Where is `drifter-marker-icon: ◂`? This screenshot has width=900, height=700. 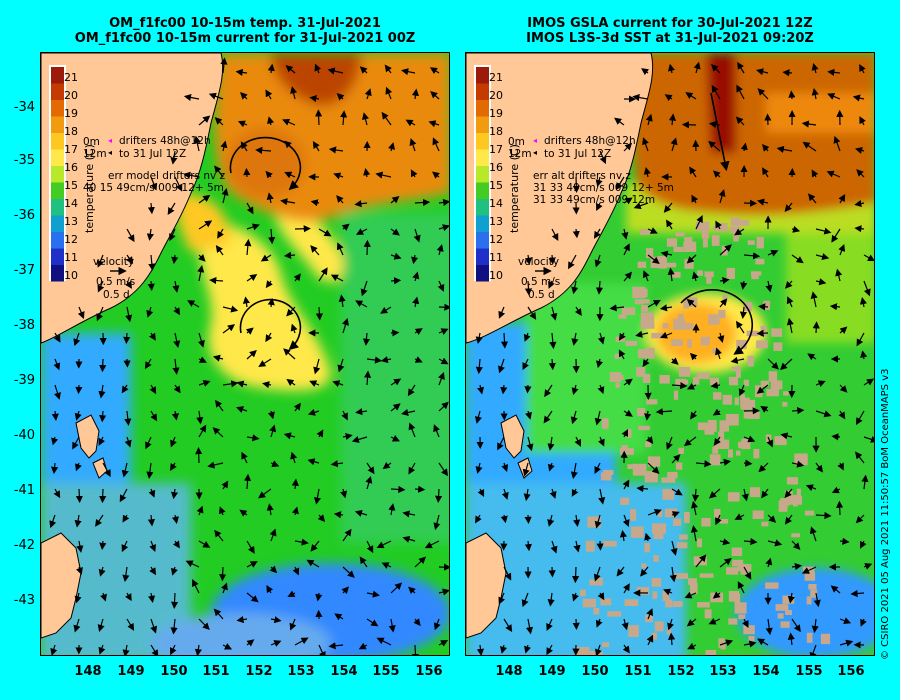
drifter-marker-icon: ◂ is located at coordinates (110, 152).